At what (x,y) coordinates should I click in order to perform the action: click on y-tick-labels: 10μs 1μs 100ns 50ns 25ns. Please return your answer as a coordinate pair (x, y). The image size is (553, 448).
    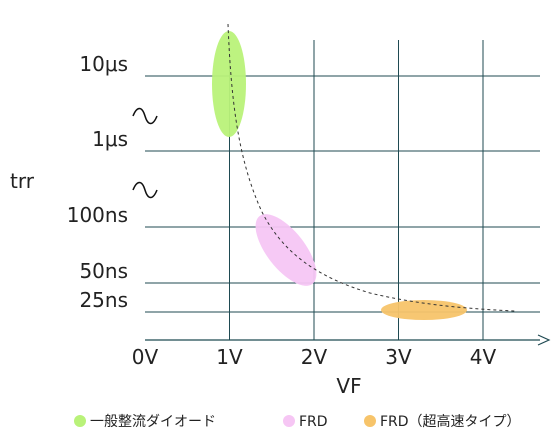
    Looking at the image, I should click on (97, 182).